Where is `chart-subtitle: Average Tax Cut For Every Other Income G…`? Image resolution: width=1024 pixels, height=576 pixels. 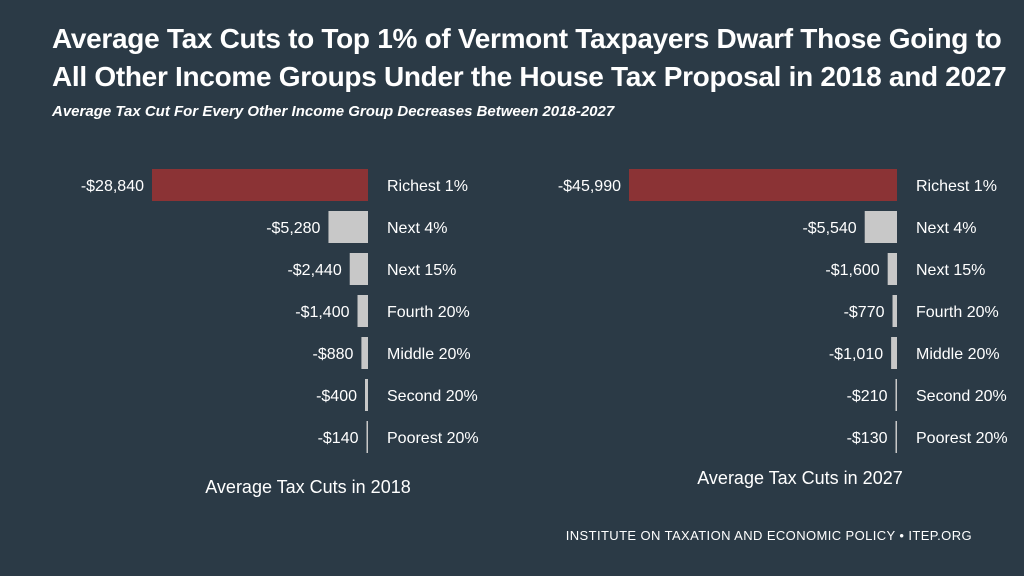
chart-subtitle: Average Tax Cut For Every Other Income G… is located at coordinates (333, 111).